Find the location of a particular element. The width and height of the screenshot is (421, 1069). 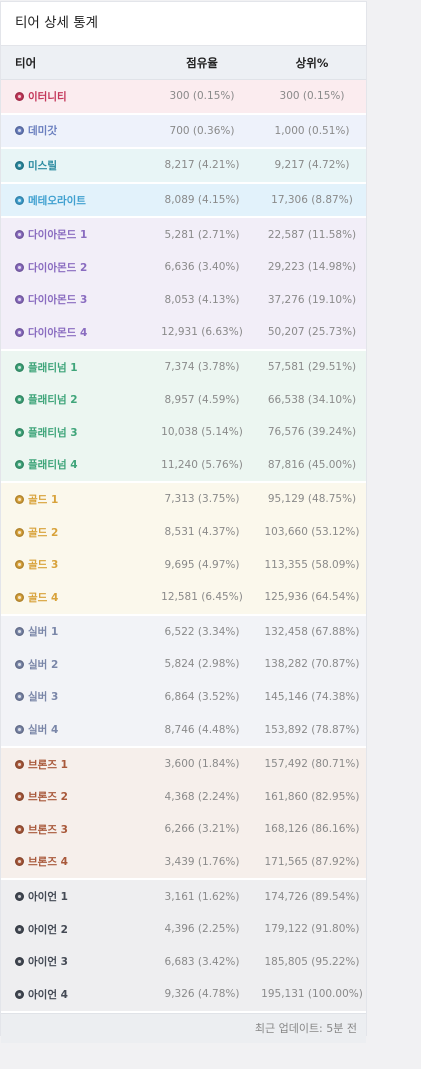

top-percent-cell: 157,492 (80.71%) is located at coordinates (312, 764).